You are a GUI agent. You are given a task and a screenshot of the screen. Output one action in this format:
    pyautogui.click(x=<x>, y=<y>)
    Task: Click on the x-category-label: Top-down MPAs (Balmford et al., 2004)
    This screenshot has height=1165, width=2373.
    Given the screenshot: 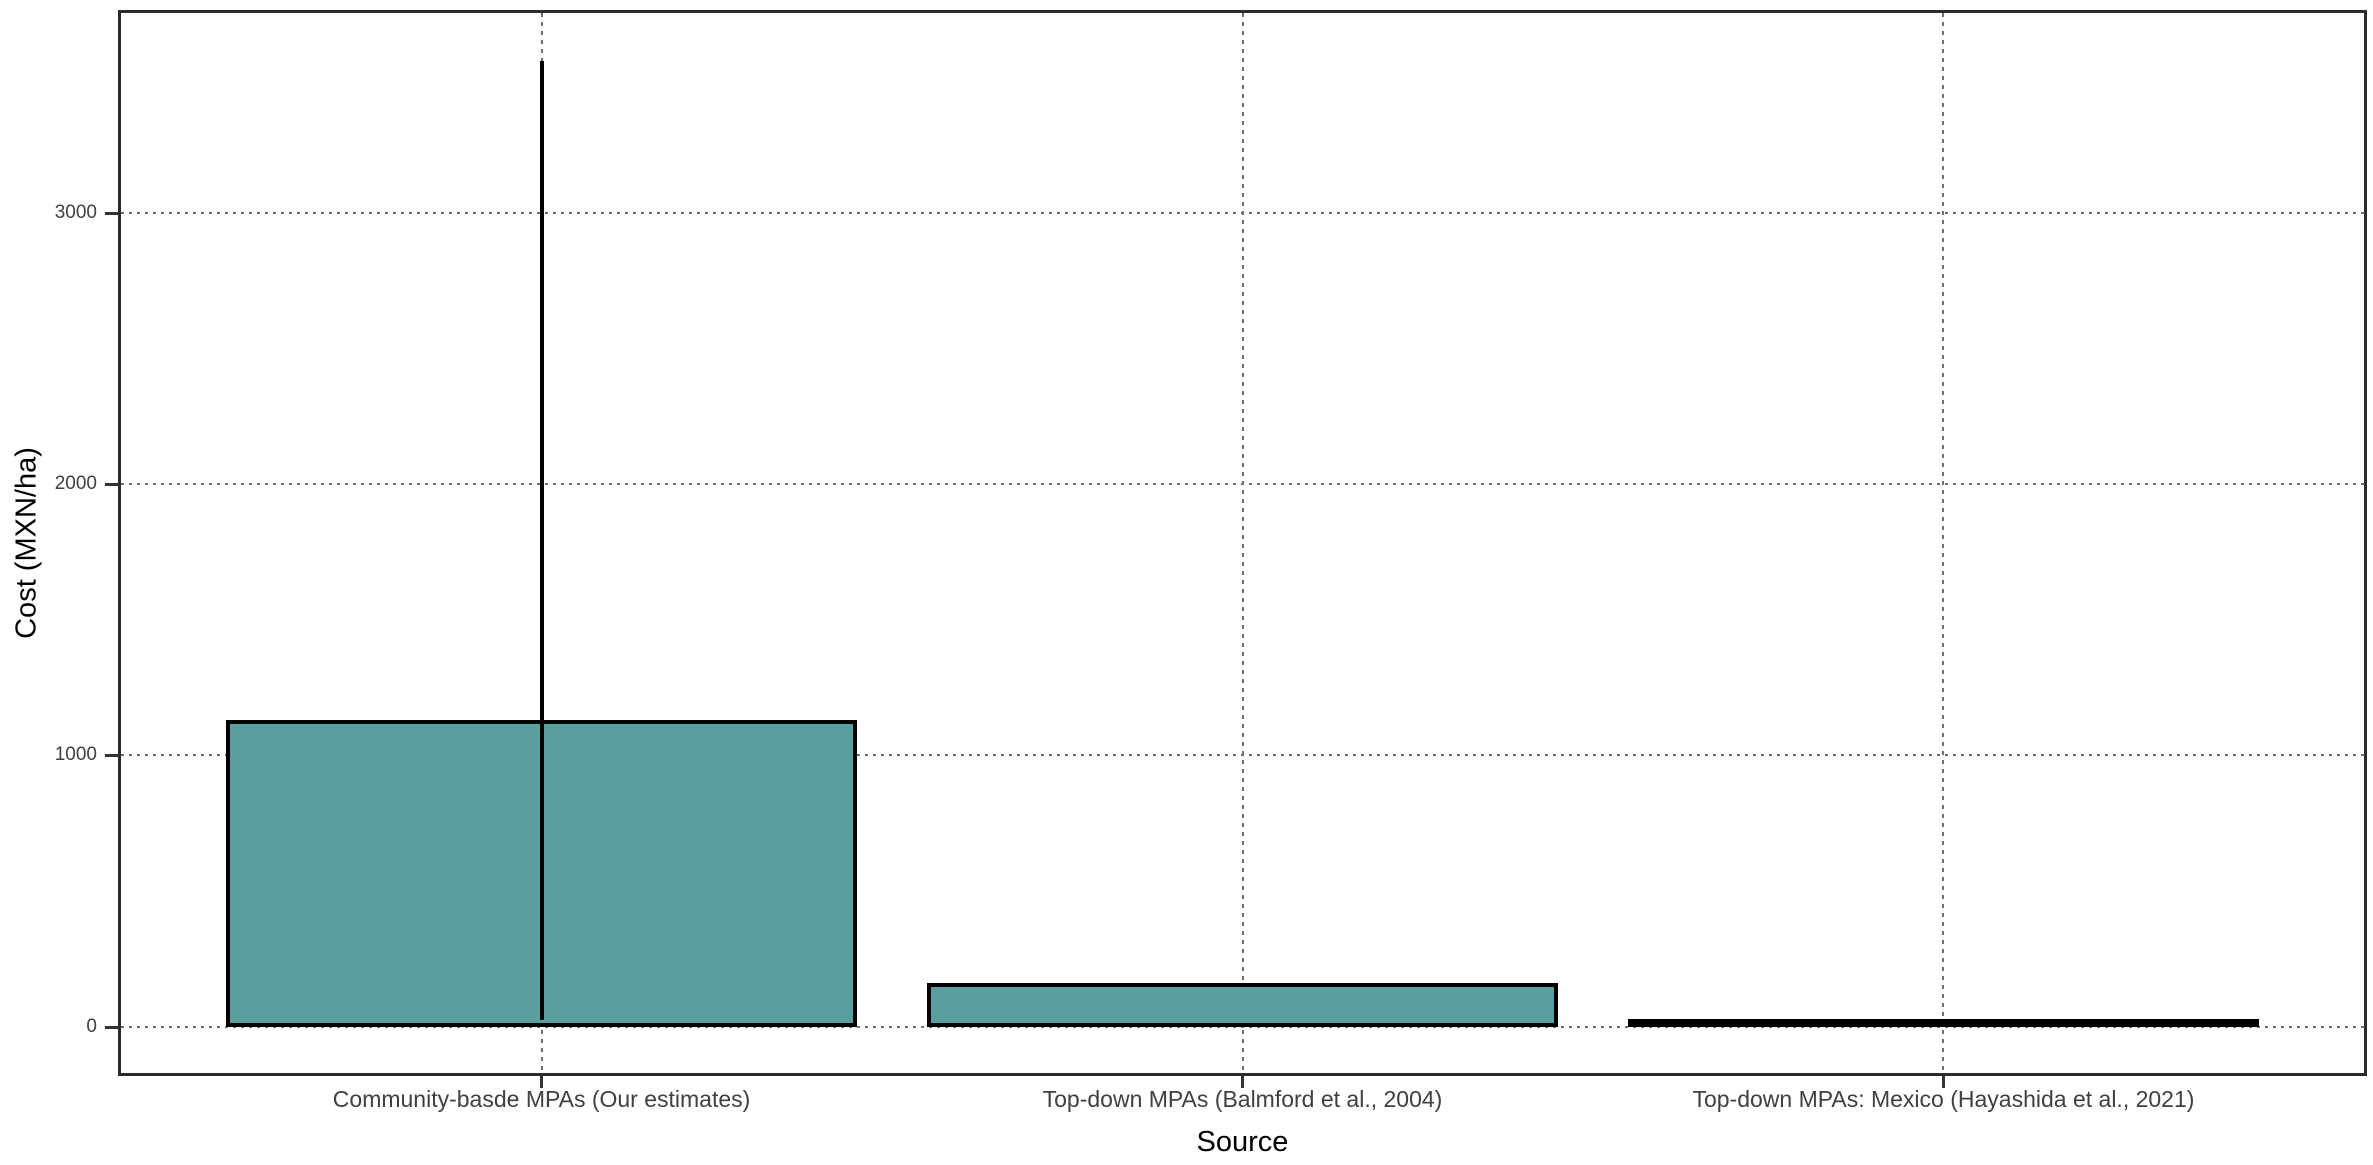 What is the action you would take?
    pyautogui.click(x=1242, y=1099)
    